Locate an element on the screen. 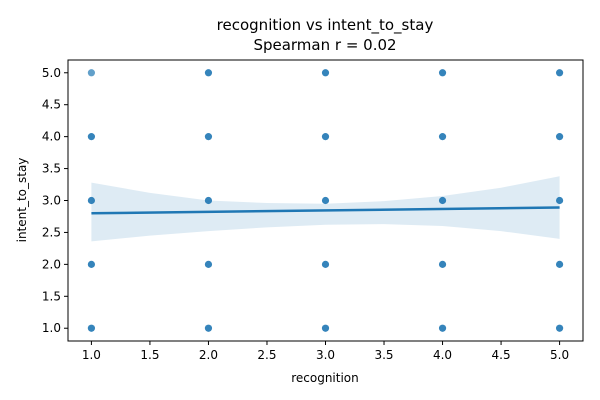 The width and height of the screenshot is (600, 400). y-tick-label: 3.5 is located at coordinates (51, 169).